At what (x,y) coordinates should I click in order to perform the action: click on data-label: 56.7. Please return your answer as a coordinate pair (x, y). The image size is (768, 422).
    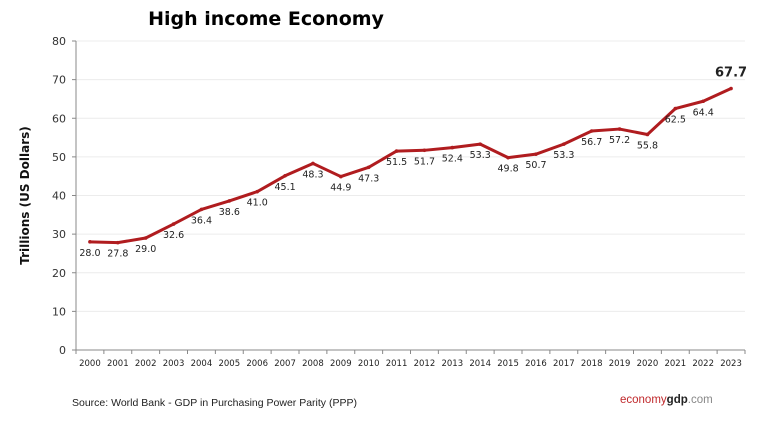
    Looking at the image, I should click on (591, 142).